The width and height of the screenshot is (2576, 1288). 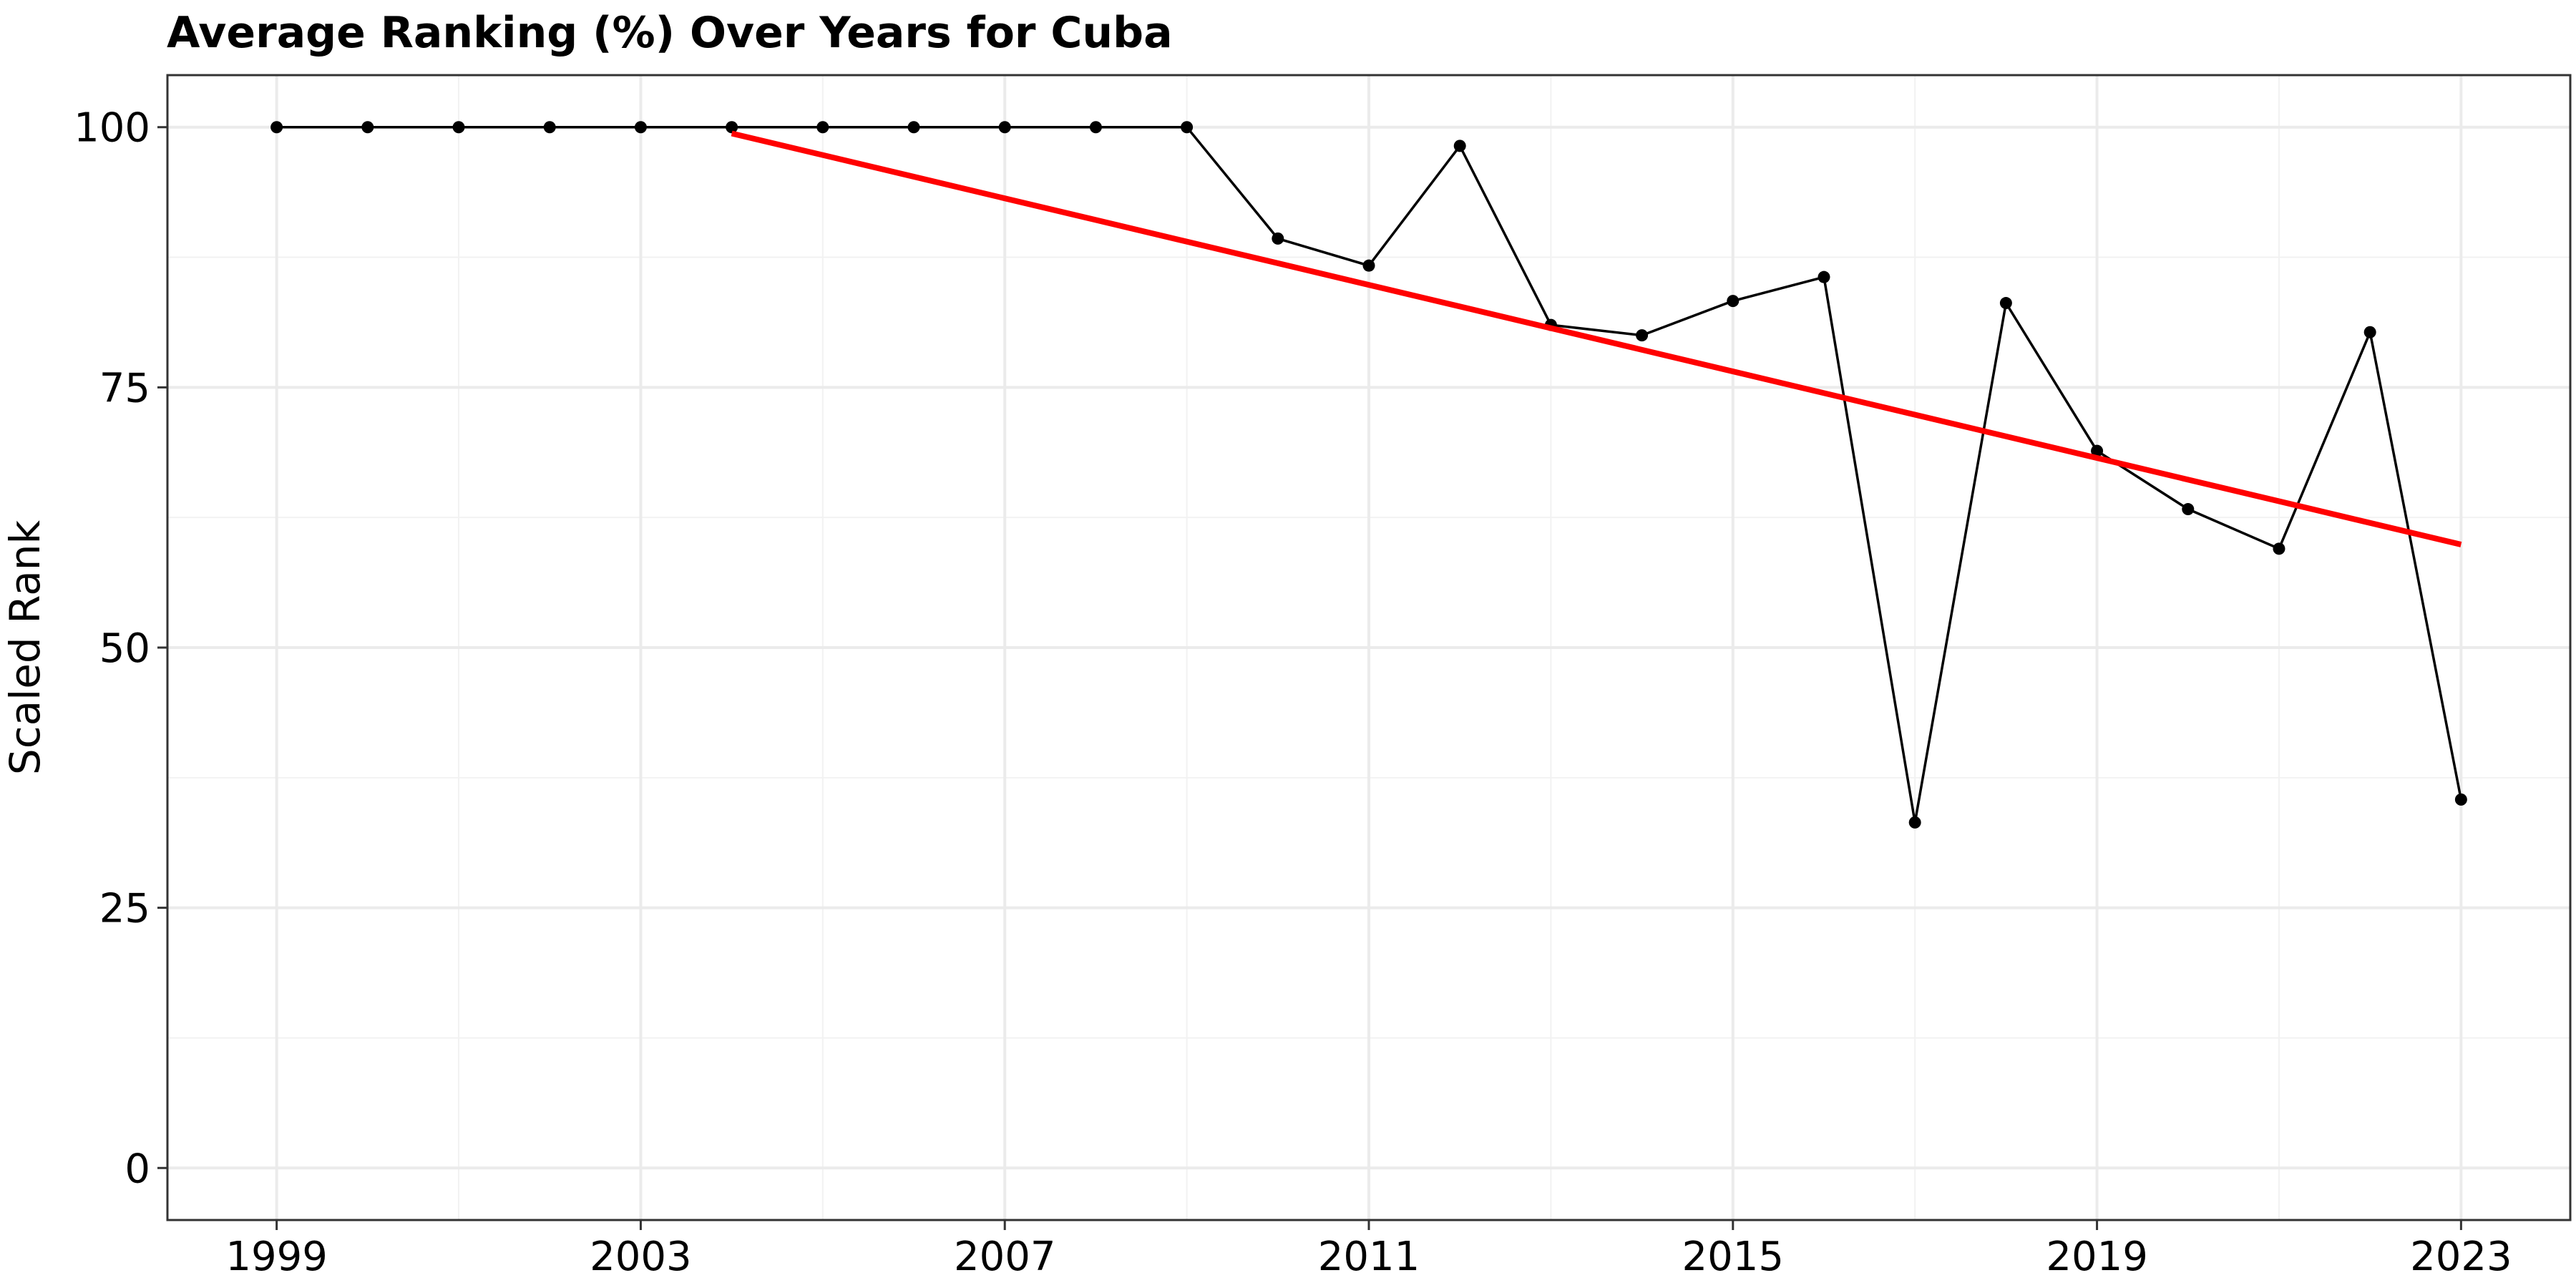 I want to click on y-tick-label: 75, so click(x=124, y=388).